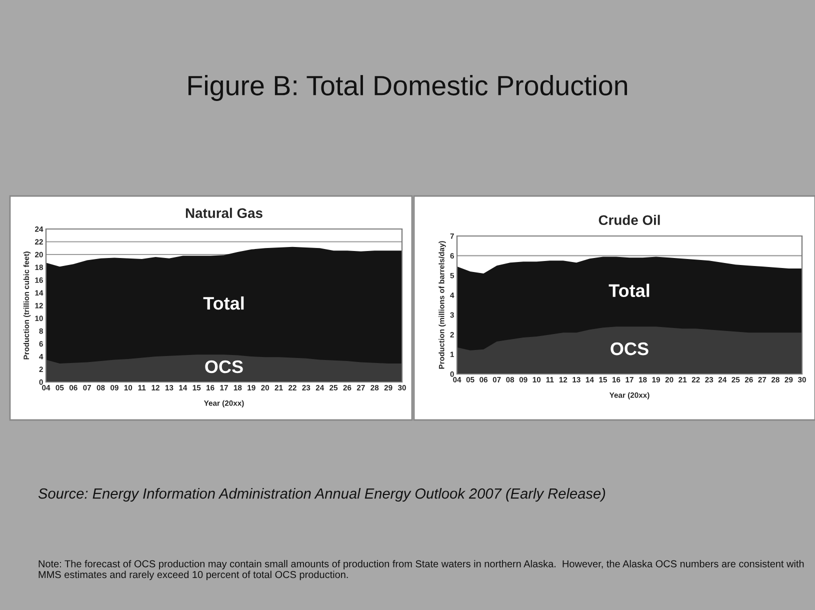 This screenshot has height=610, width=815. I want to click on source-note: Source: Energy Information Administration Annual Energy Outlook 2007 (Early Release), so click(322, 495).